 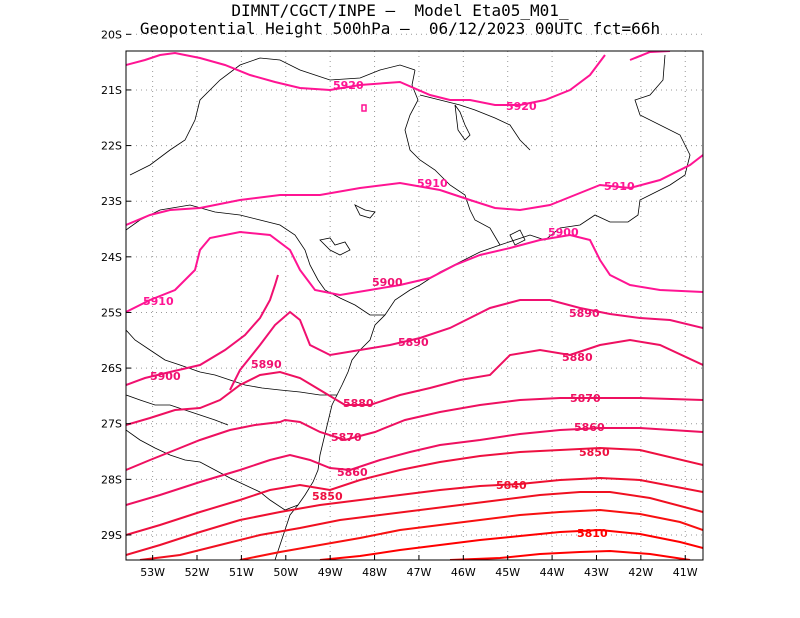 What do you see at coordinates (650, 56) in the screenshot?
I see `contour-5920-b` at bounding box center [650, 56].